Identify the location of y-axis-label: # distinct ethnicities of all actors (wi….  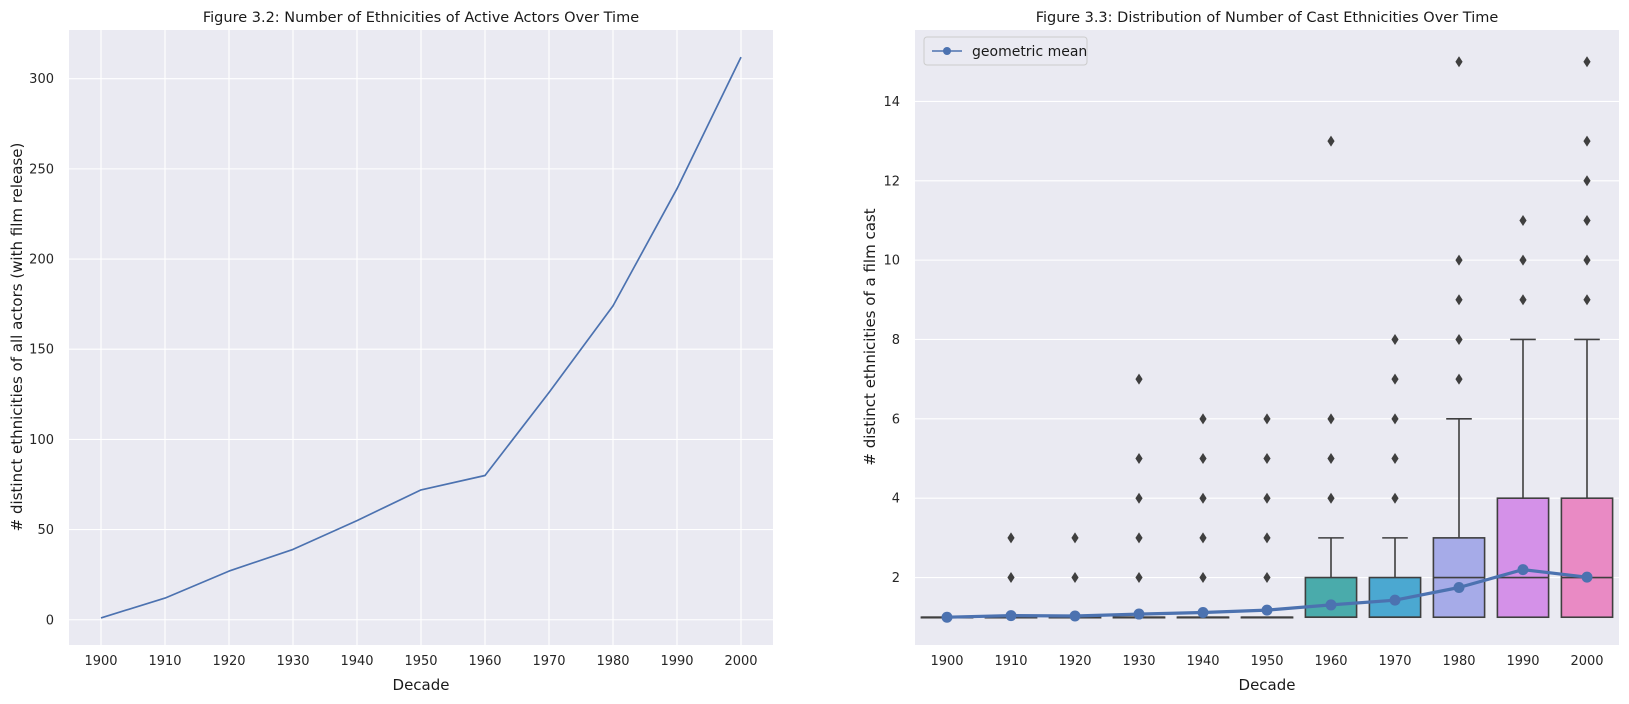
(17, 337).